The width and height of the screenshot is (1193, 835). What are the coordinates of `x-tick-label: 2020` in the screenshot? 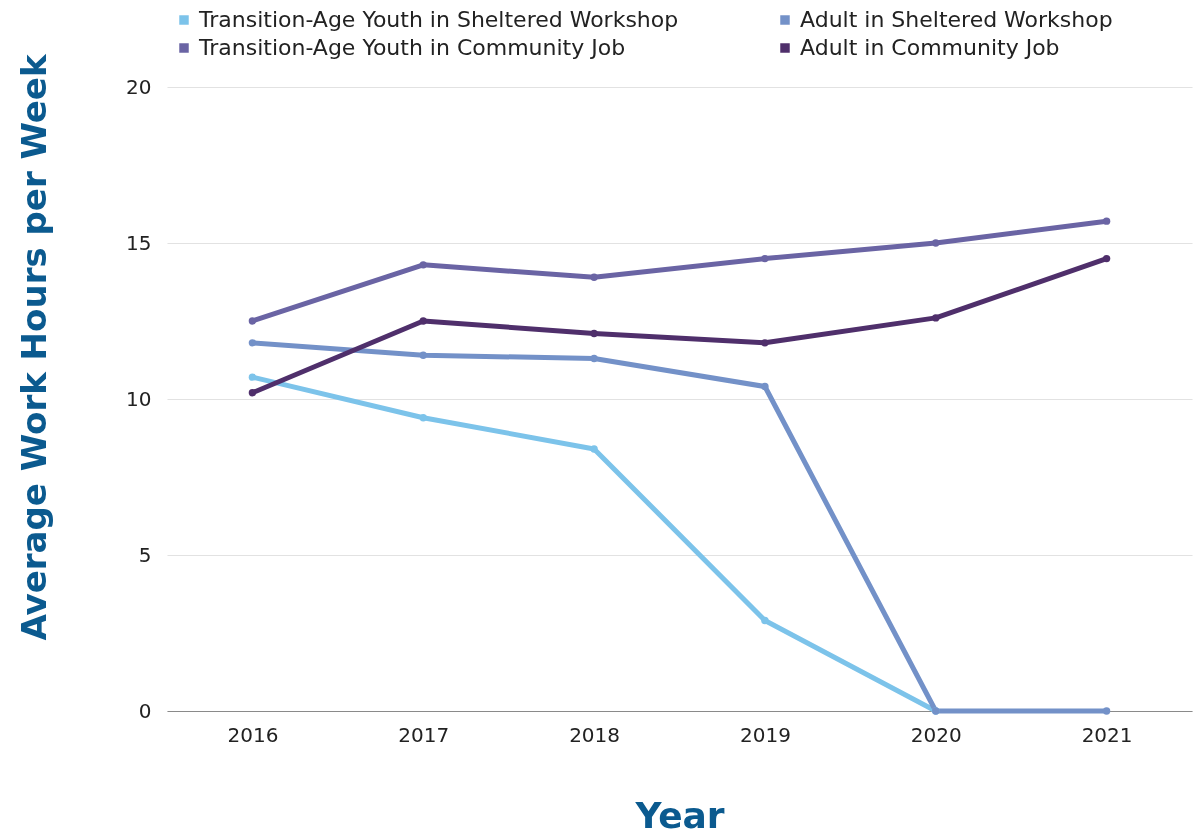 It's located at (936, 734).